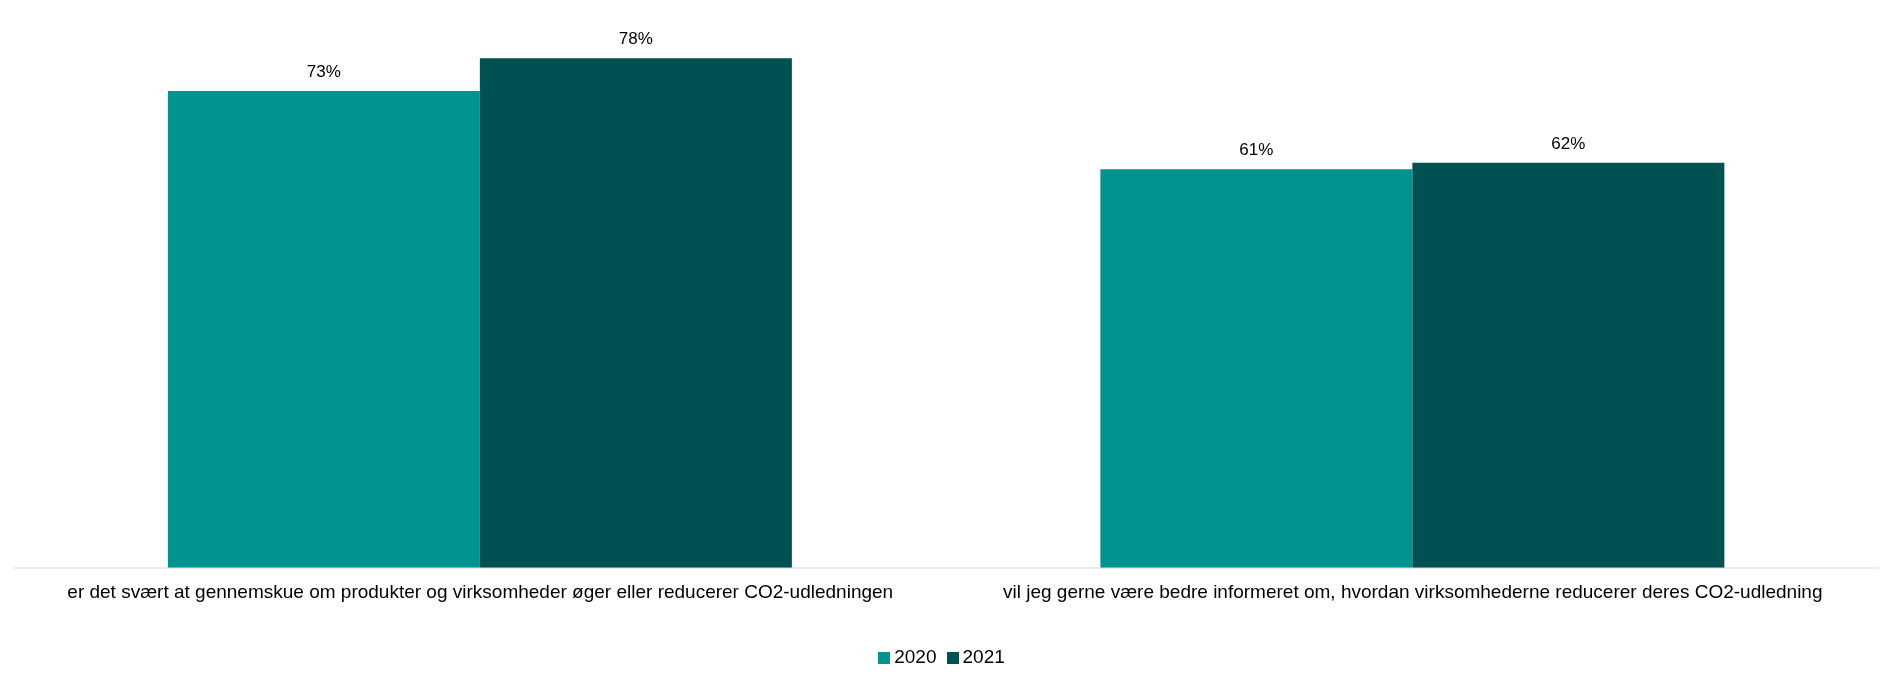 The image size is (1893, 675). I want to click on data-label: 61%, so click(1256, 150).